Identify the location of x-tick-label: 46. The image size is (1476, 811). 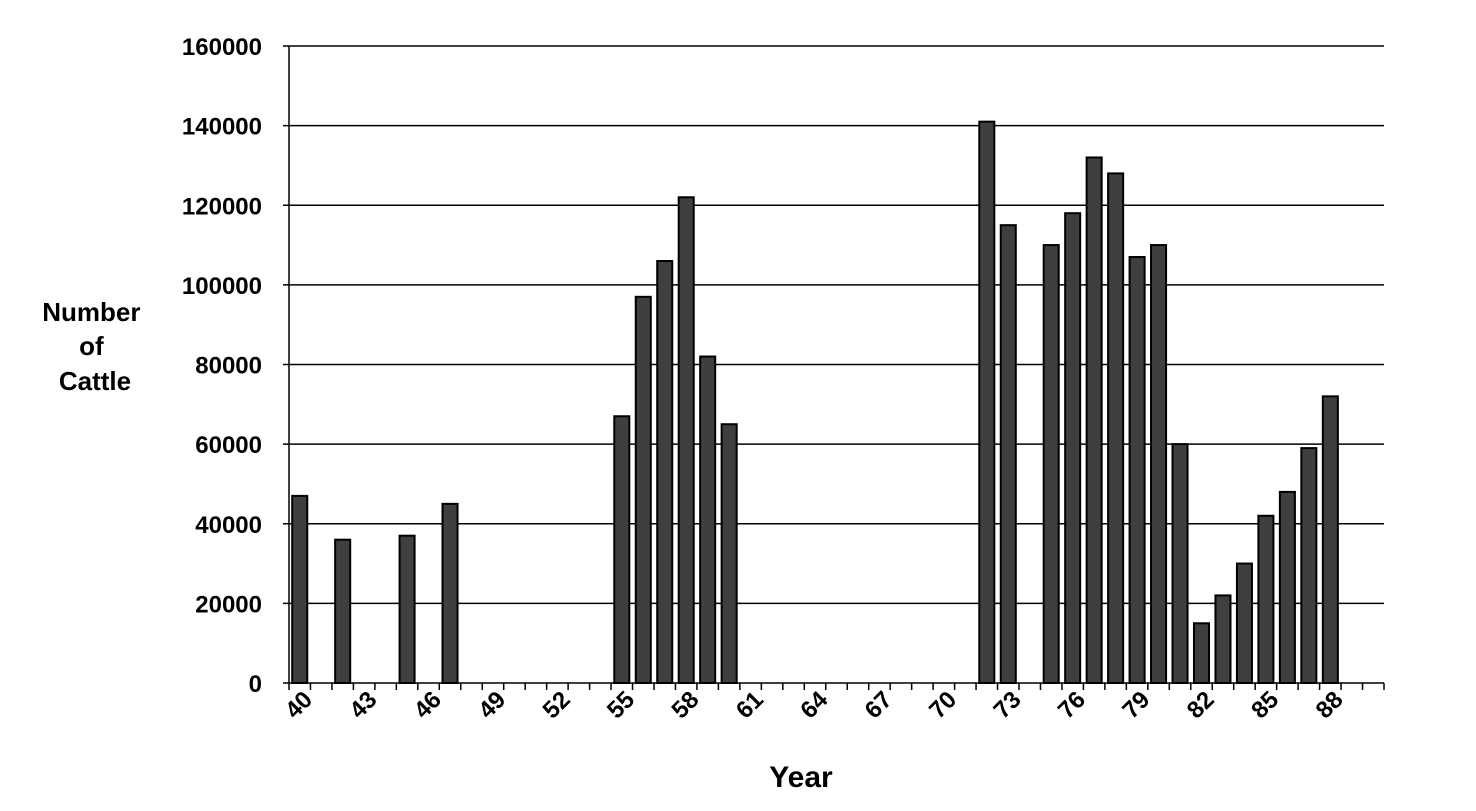
(428, 705).